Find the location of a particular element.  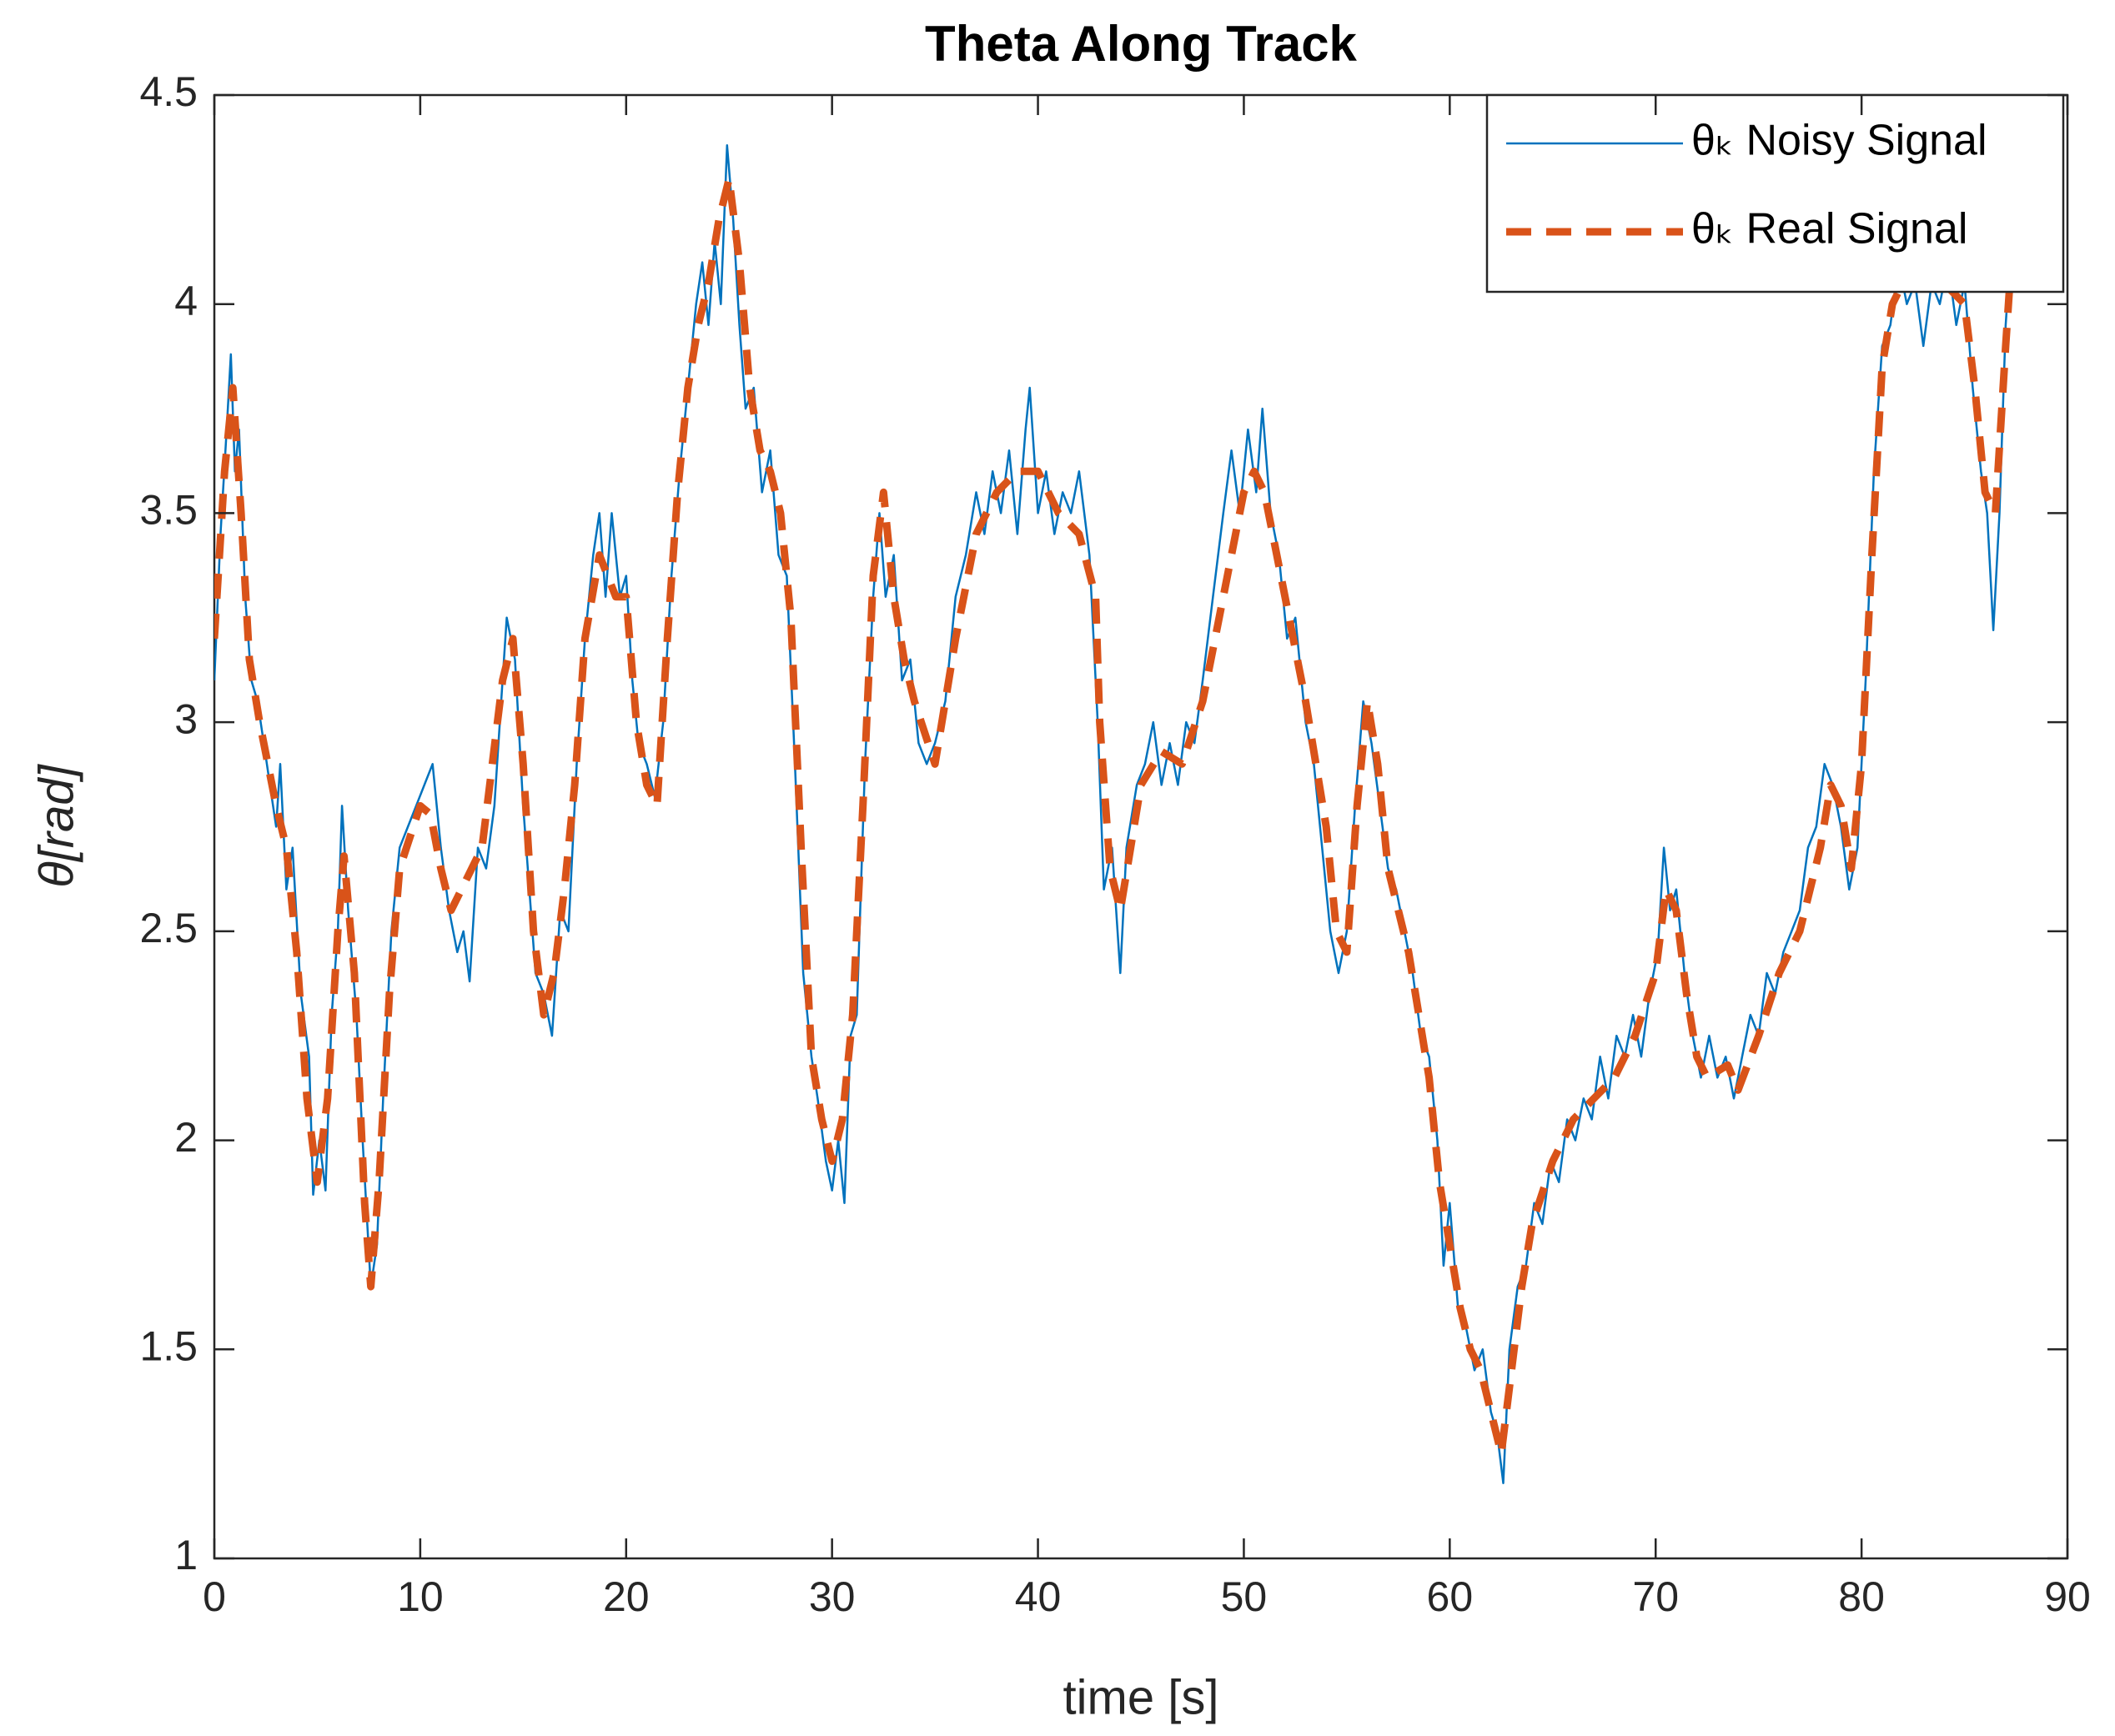

x-tick-label: 0 is located at coordinates (214, 1596).